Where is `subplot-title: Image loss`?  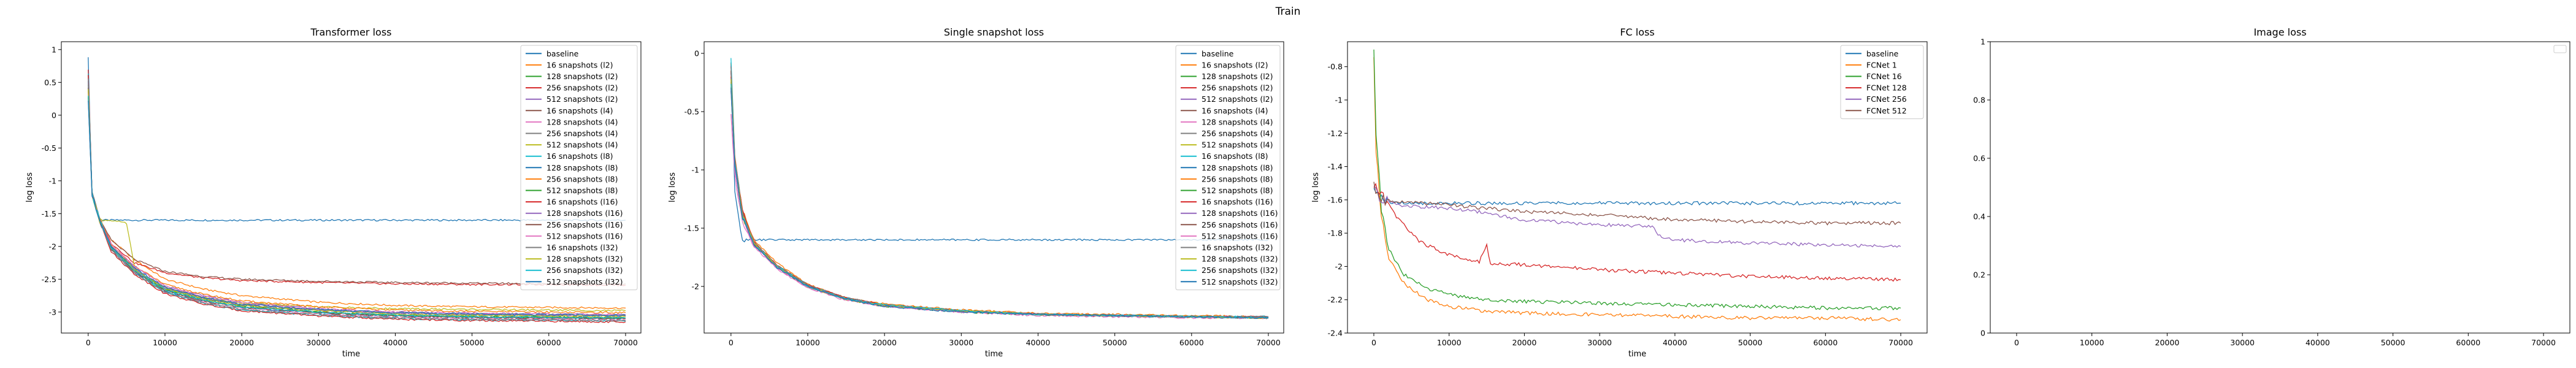
subplot-title: Image loss is located at coordinates (2279, 32).